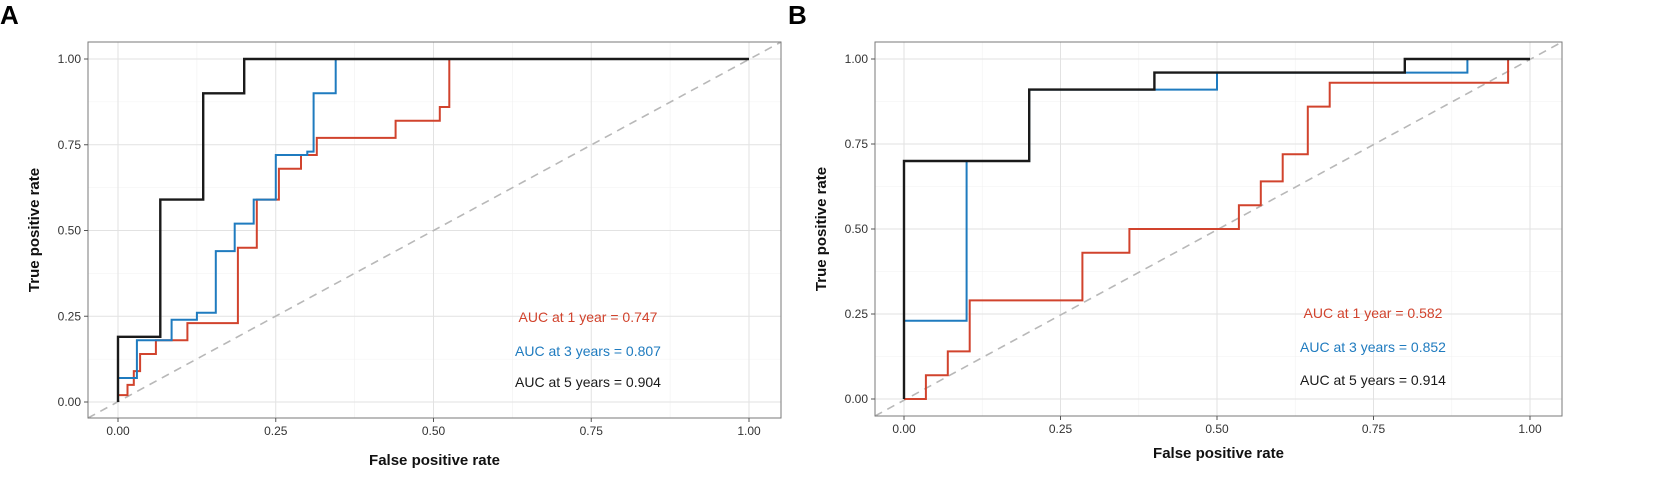  What do you see at coordinates (588, 317) in the screenshot?
I see `auc-label-1-year: AUC at 1 year = 0.747` at bounding box center [588, 317].